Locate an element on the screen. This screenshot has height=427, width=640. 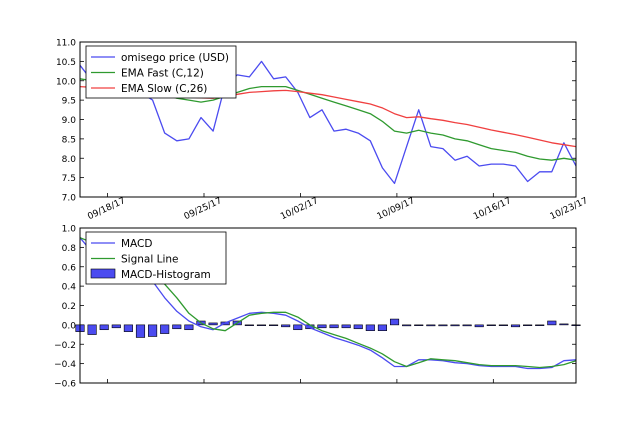
y-tick-label: 10.5 is located at coordinates (66, 63).